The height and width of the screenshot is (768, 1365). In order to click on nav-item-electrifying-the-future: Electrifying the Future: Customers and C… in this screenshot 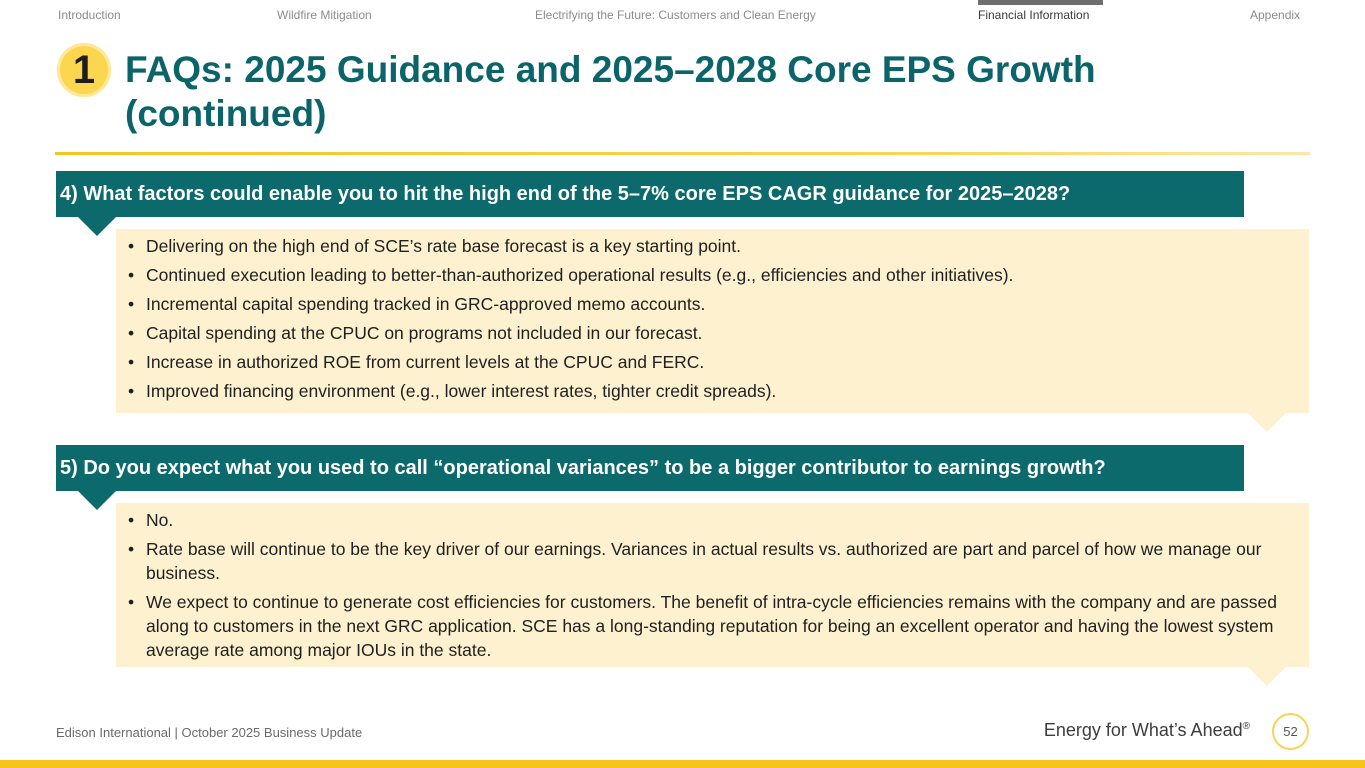, I will do `click(675, 15)`.